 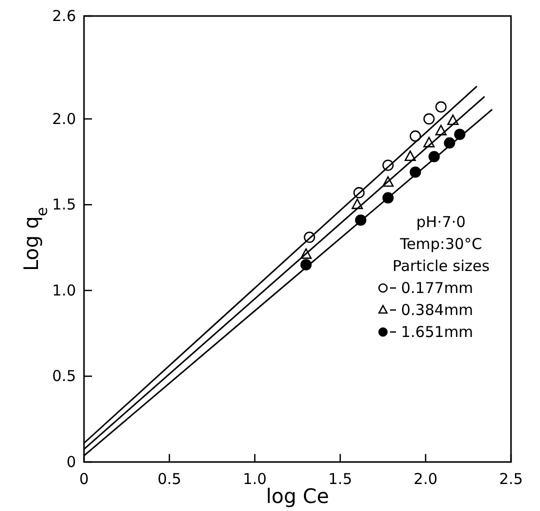 I want to click on x-tick-label: 1.5, so click(x=340, y=479).